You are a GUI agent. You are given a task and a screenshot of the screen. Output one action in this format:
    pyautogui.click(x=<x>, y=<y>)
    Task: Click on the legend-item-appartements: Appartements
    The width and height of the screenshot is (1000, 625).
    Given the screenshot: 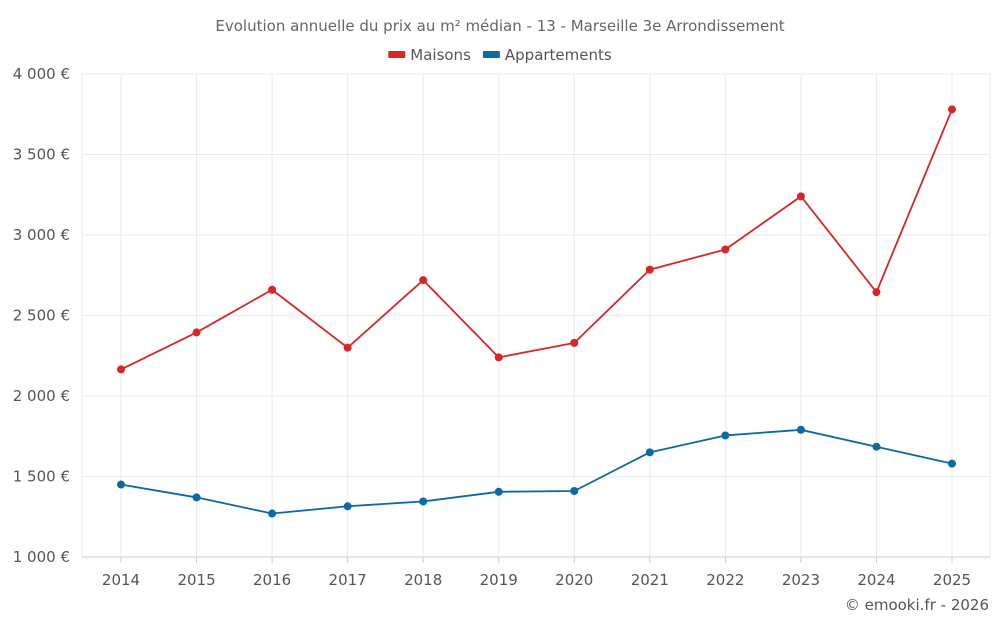 What is the action you would take?
    pyautogui.click(x=547, y=55)
    